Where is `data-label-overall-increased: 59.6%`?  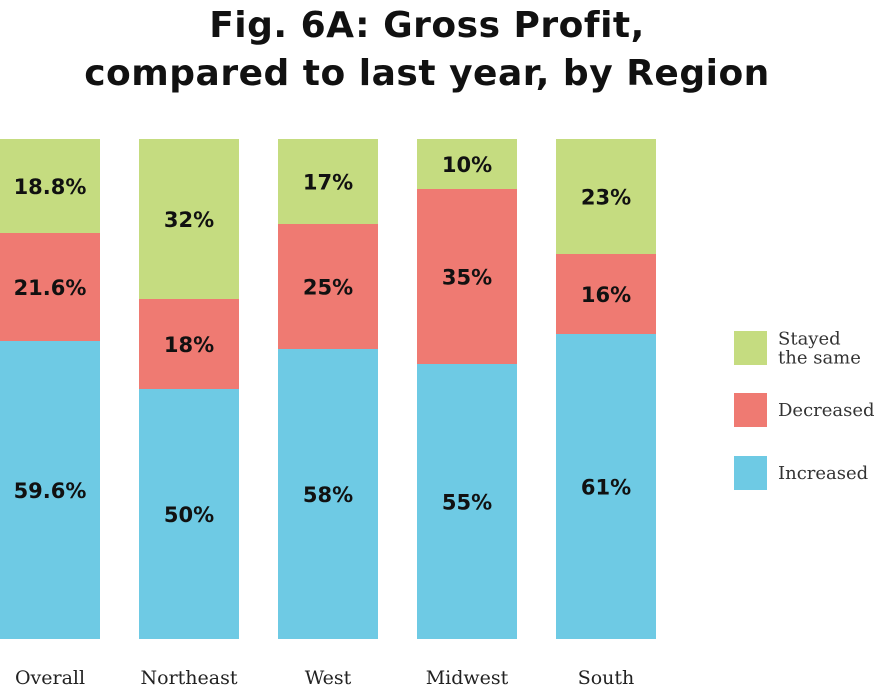
data-label-overall-increased: 59.6% is located at coordinates (50, 491).